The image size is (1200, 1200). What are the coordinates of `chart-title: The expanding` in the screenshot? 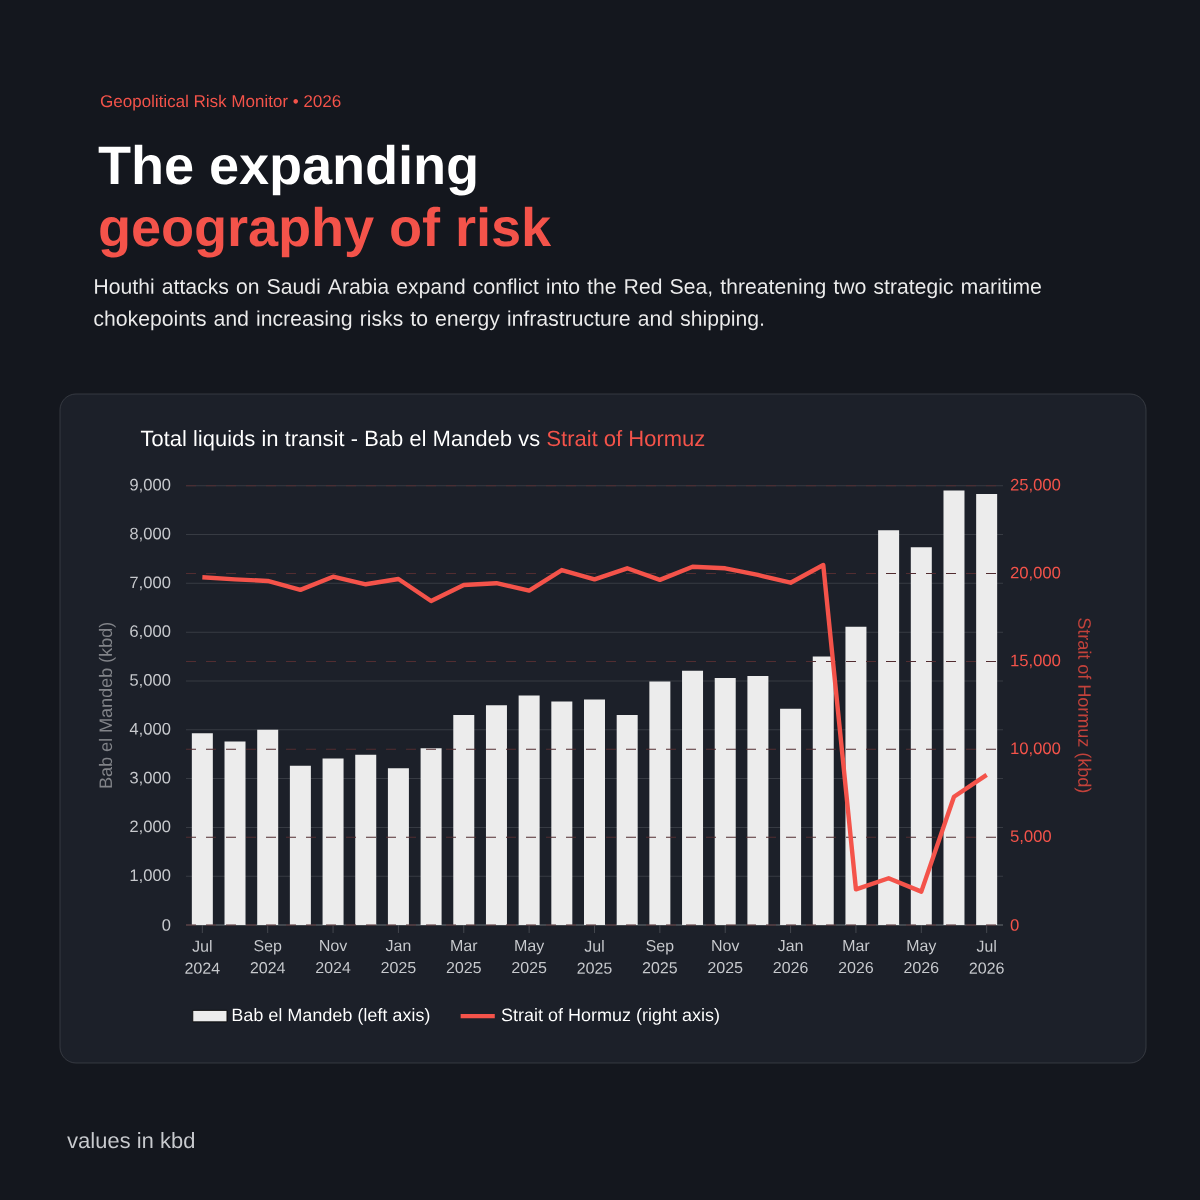 It's located at (287, 170).